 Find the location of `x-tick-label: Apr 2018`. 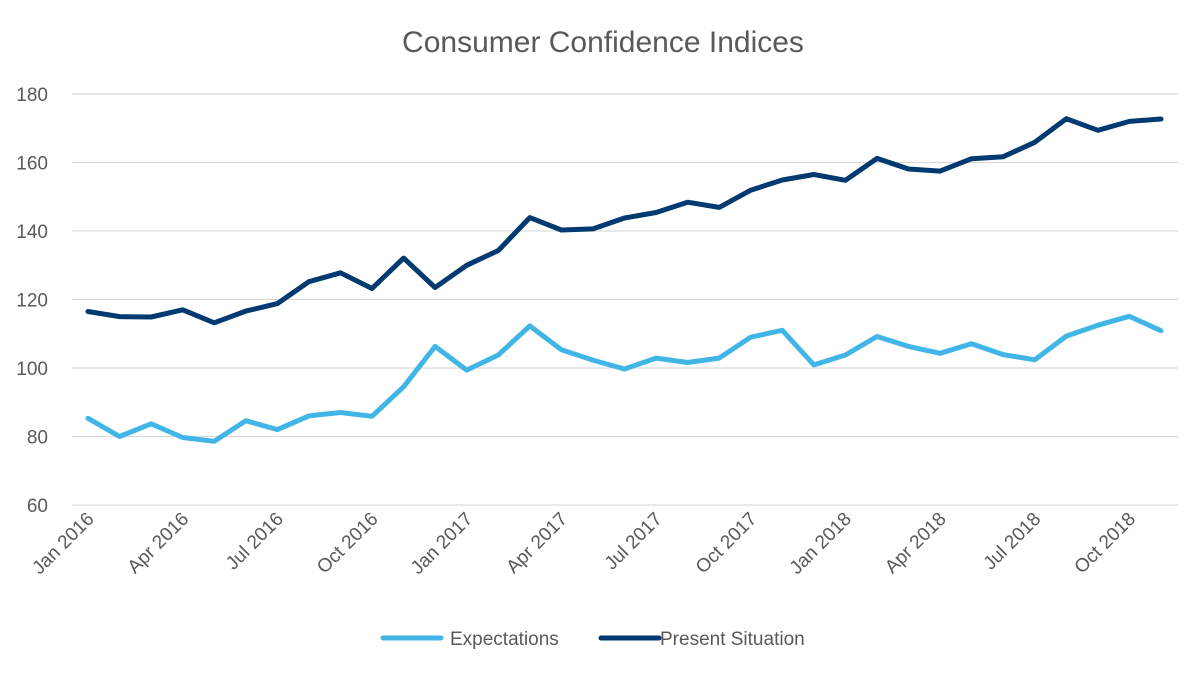

x-tick-label: Apr 2018 is located at coordinates (915, 543).